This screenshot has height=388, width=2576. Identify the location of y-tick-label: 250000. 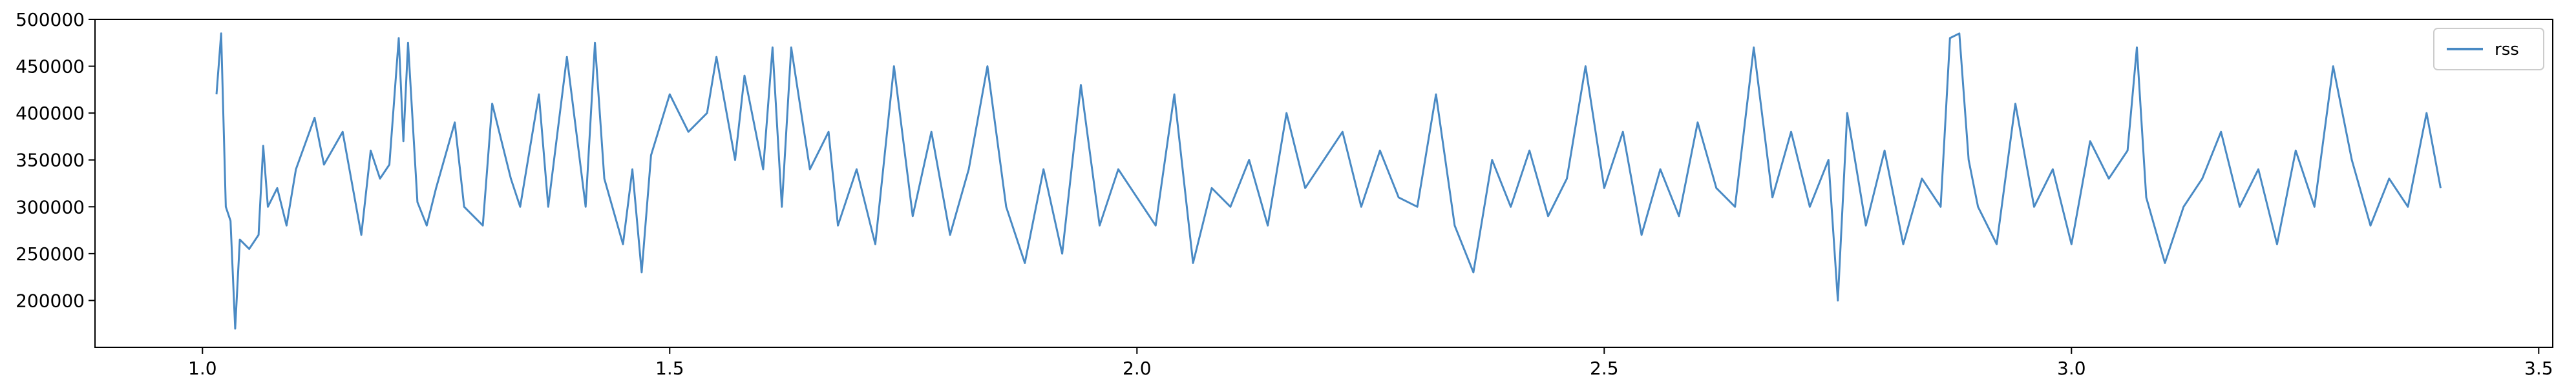
(50, 254).